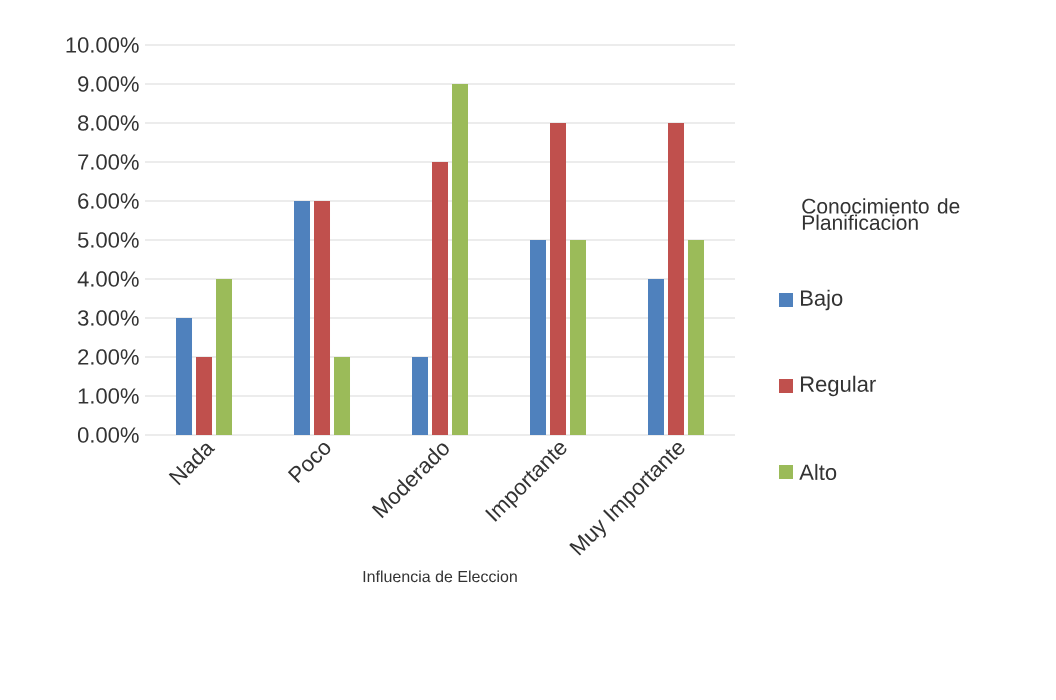 This screenshot has height=700, width=1056. I want to click on y-tick-label: 1.00%, so click(108, 396).